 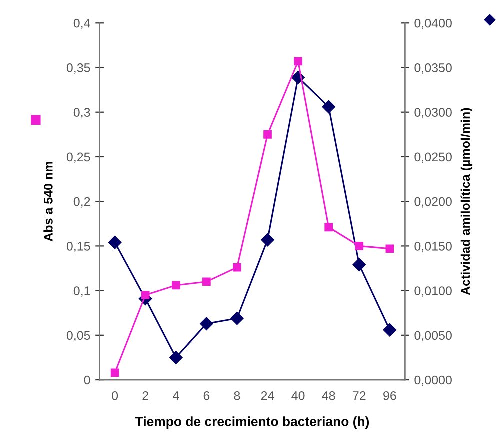 What do you see at coordinates (82, 113) in the screenshot?
I see `y-tick-label: 0,3` at bounding box center [82, 113].